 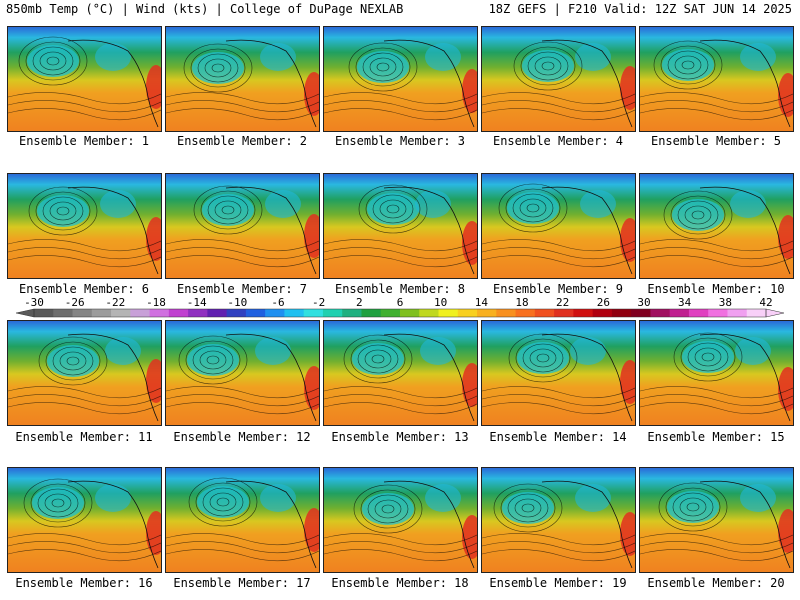 What do you see at coordinates (521, 302) in the screenshot?
I see `colorbar-tick-label: 18` at bounding box center [521, 302].